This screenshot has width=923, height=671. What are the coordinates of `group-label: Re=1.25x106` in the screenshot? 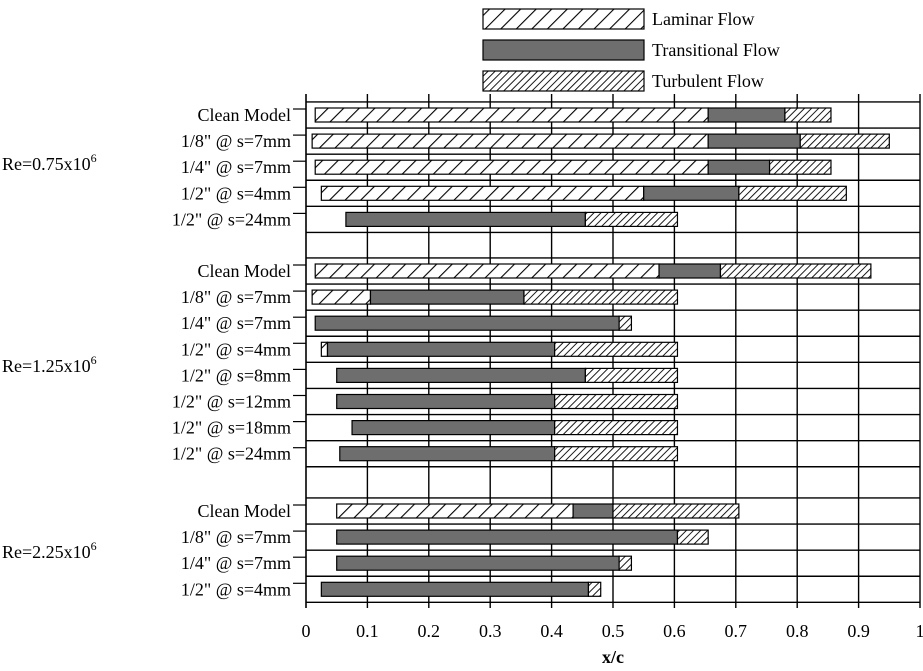 It's located at (49, 364).